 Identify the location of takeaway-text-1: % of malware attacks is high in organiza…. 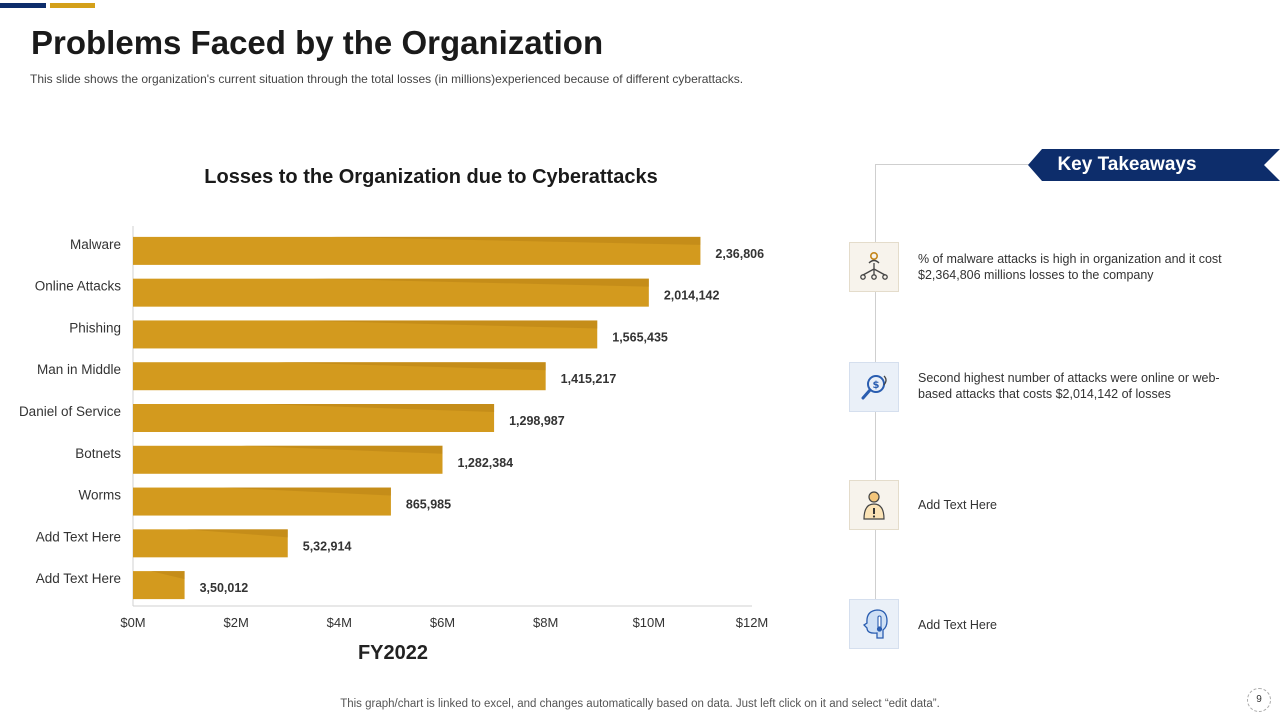
(1070, 267).